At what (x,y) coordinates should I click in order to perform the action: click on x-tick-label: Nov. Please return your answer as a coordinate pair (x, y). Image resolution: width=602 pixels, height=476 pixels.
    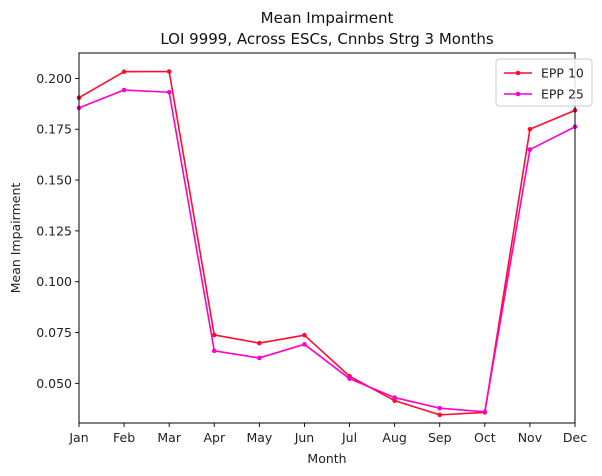
    Looking at the image, I should click on (530, 437).